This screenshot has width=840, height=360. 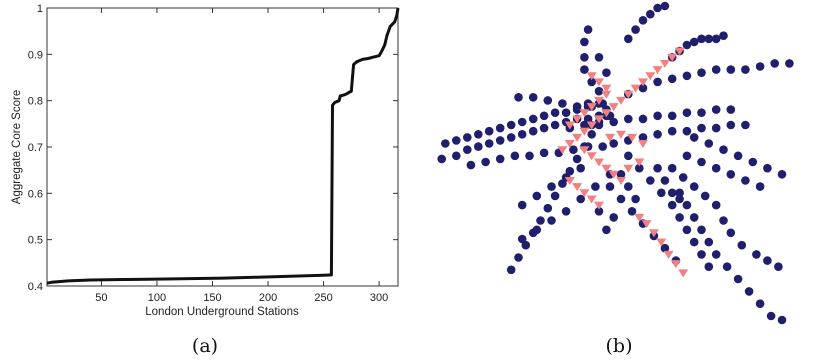 What do you see at coordinates (157, 298) in the screenshot?
I see `x-tick-label: 100` at bounding box center [157, 298].